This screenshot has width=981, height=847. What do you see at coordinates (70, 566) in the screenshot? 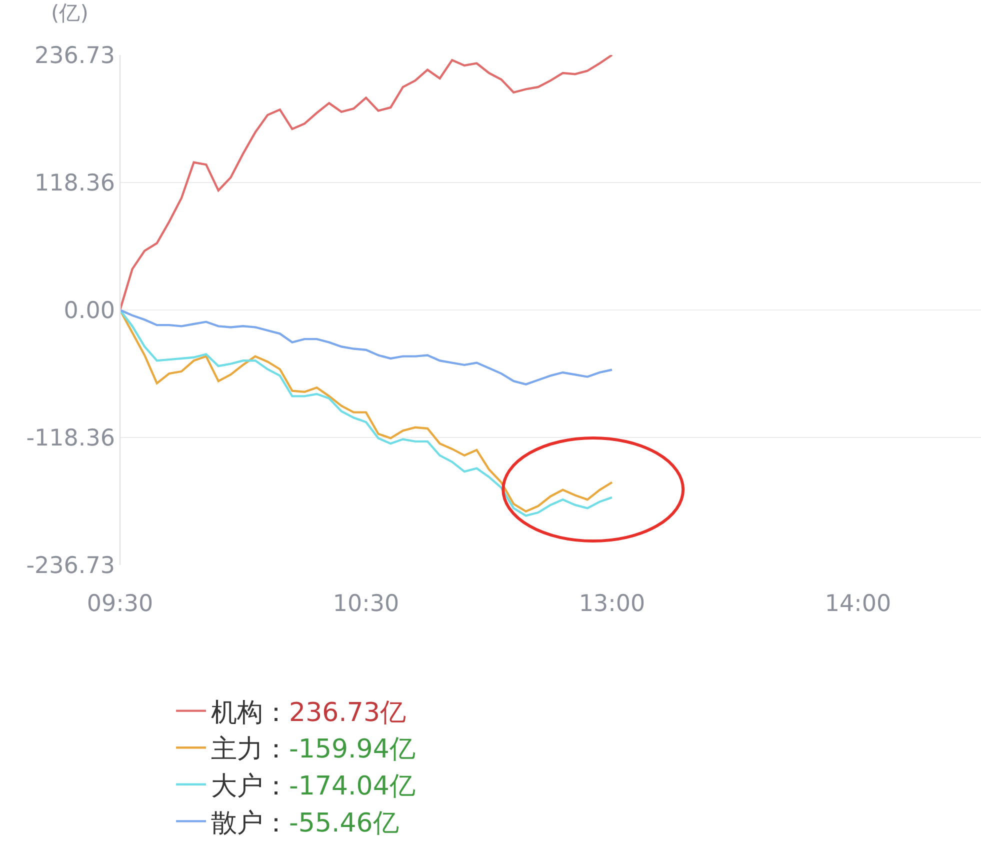
I see `y-tick-label: -236.73` at bounding box center [70, 566].